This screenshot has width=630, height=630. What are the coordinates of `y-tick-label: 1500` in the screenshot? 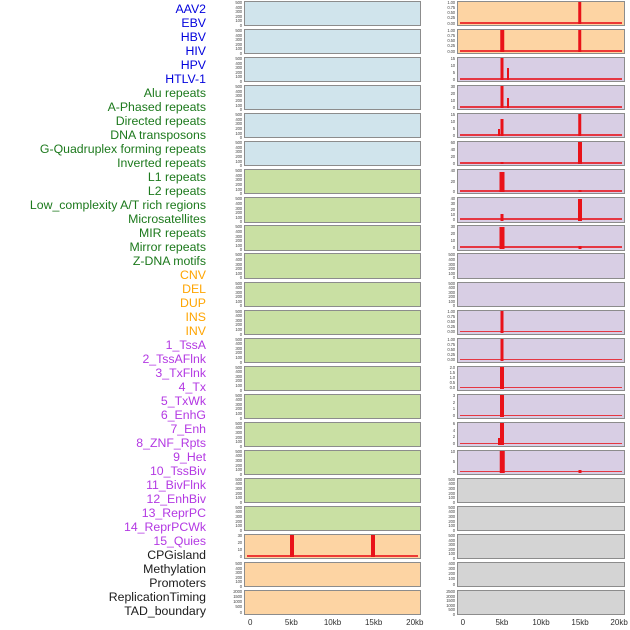 It's located at (237, 597).